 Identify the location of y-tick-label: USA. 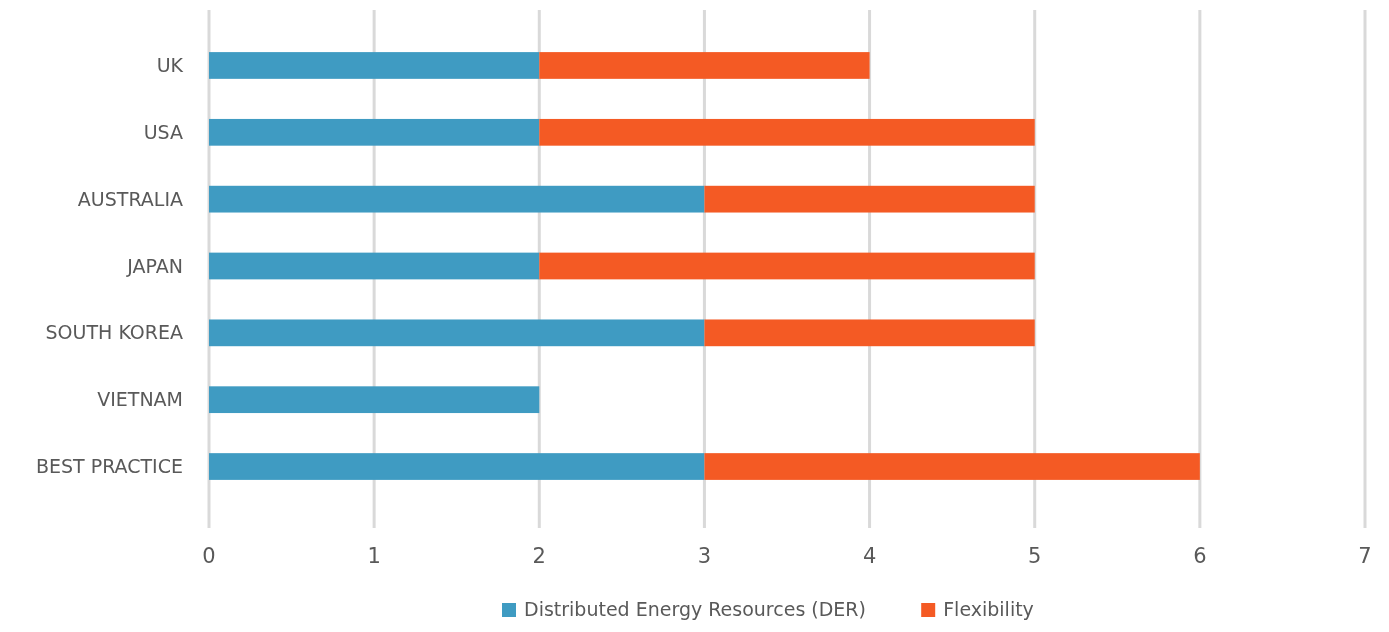
(163, 131).